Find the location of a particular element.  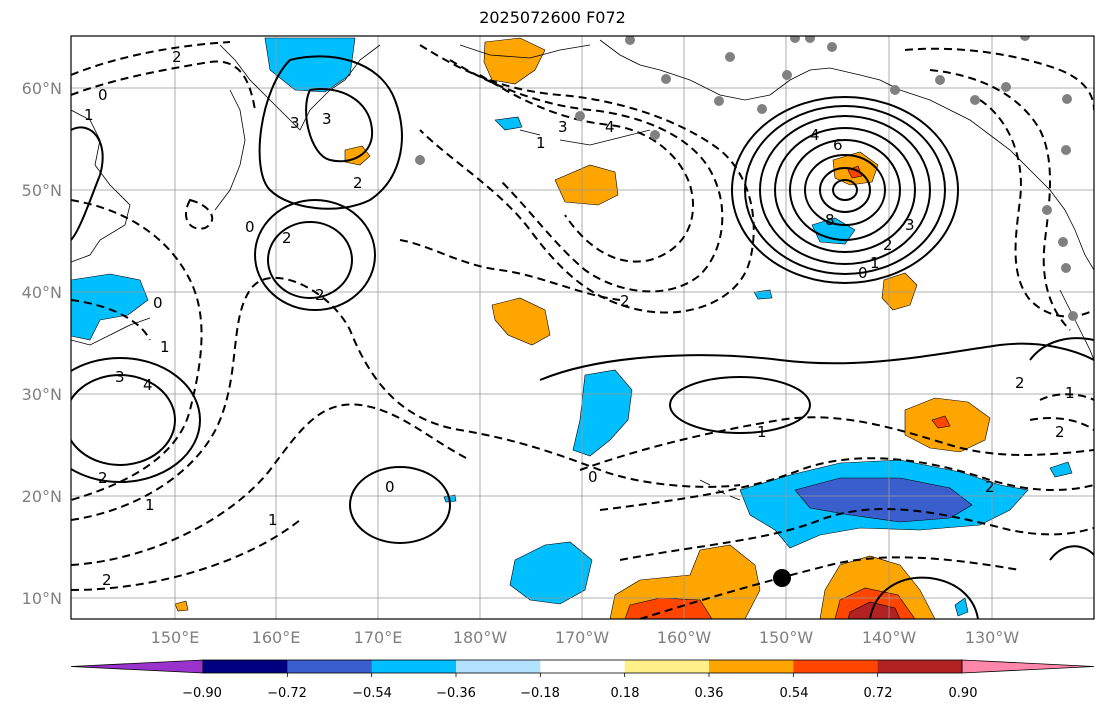

coast-asia is located at coordinates (101, 186).